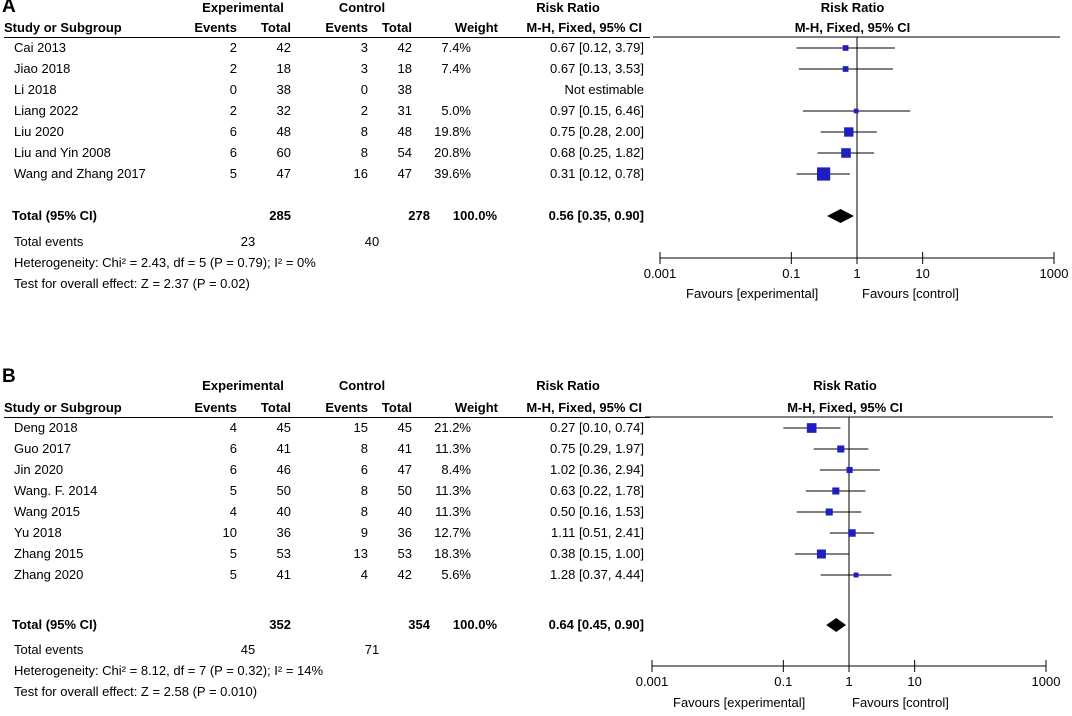 This screenshot has width=1072, height=716. Describe the element at coordinates (362, 385) in the screenshot. I see `panel-b-header-control: Control` at that location.